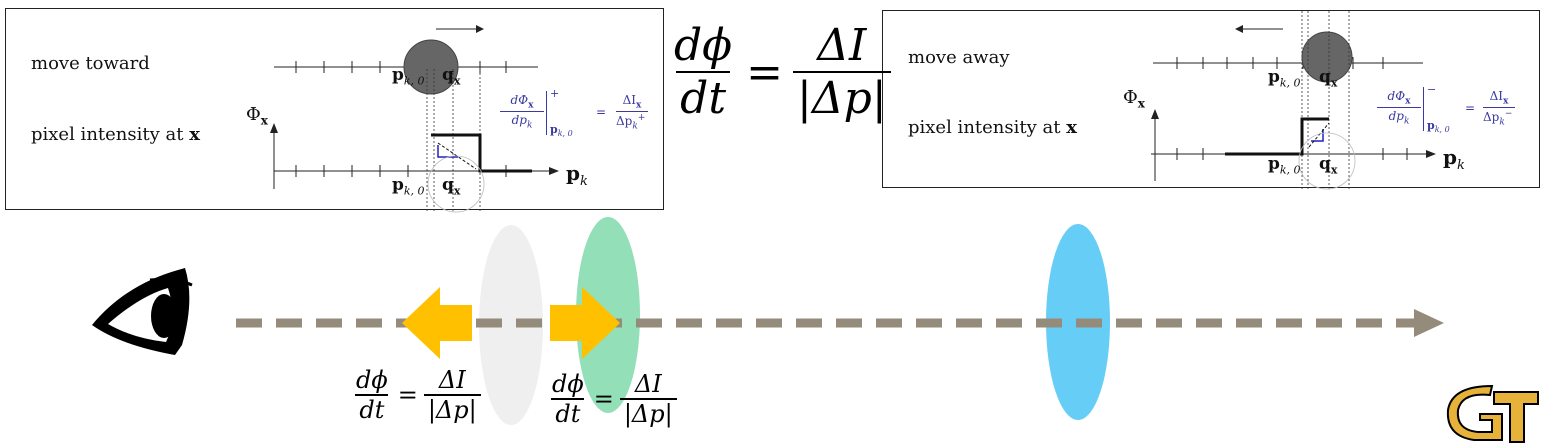 This screenshot has width=1541, height=448. Describe the element at coordinates (992, 127) in the screenshot. I see `caption-pixel-intensity-right: pixel intensity at x` at that location.